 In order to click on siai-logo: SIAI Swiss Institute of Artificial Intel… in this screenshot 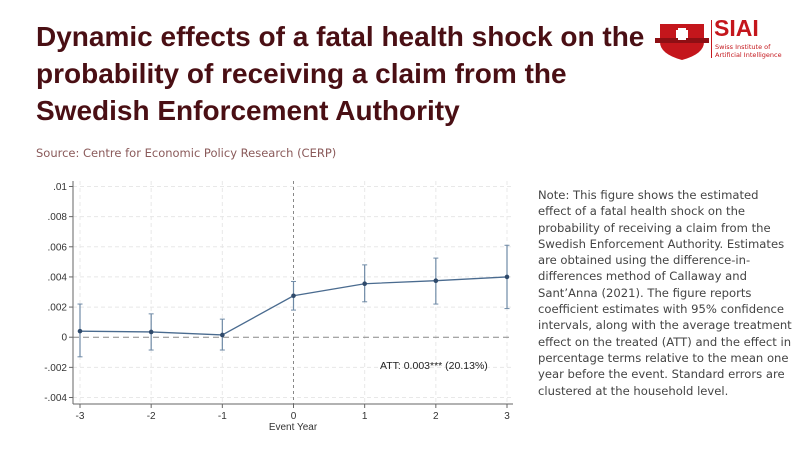, I will do `click(722, 38)`.